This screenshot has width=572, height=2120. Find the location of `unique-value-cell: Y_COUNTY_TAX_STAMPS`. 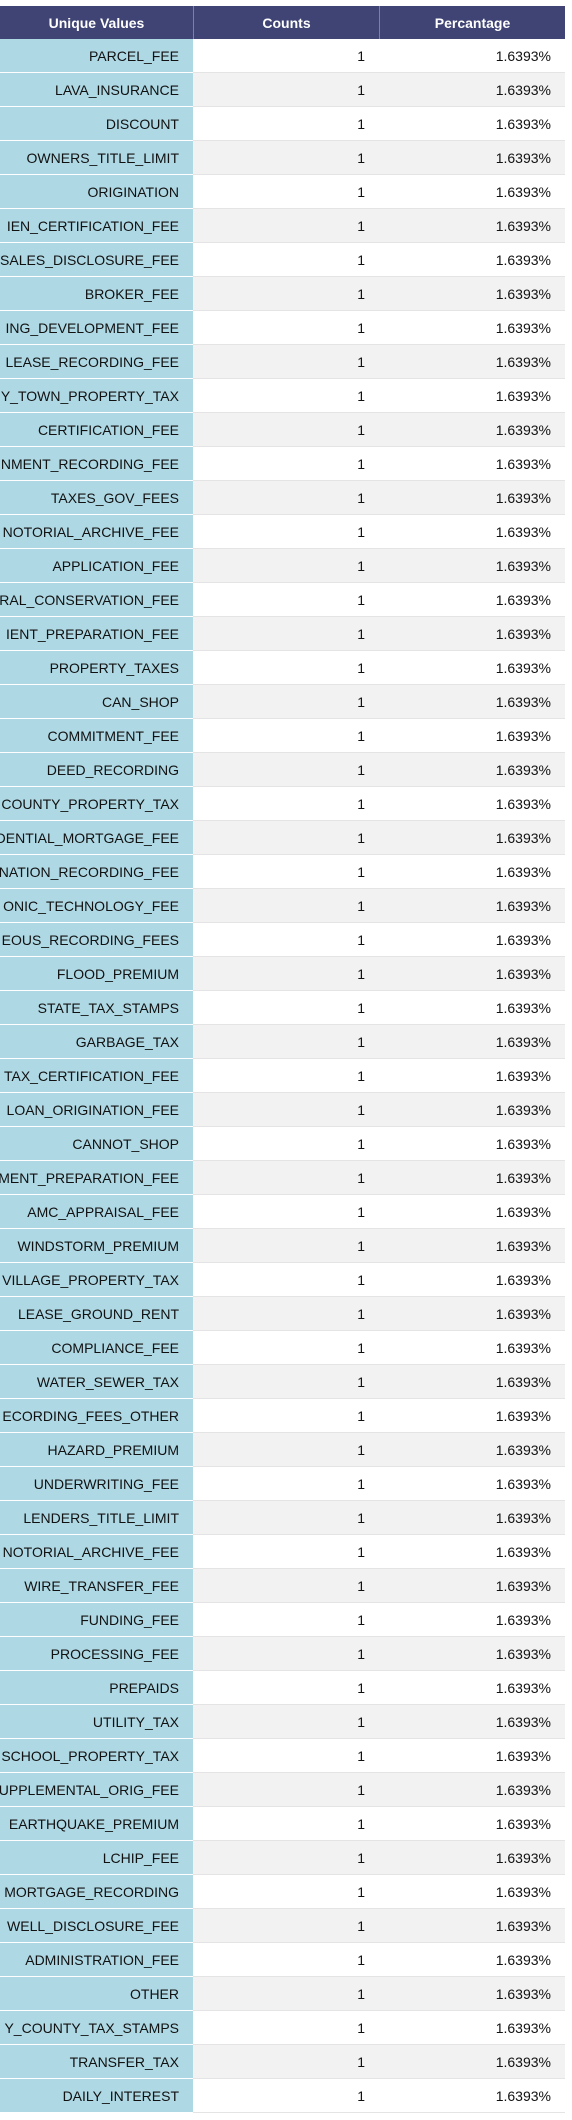

unique-value-cell: Y_COUNTY_TAX_STAMPS is located at coordinates (96, 2028).